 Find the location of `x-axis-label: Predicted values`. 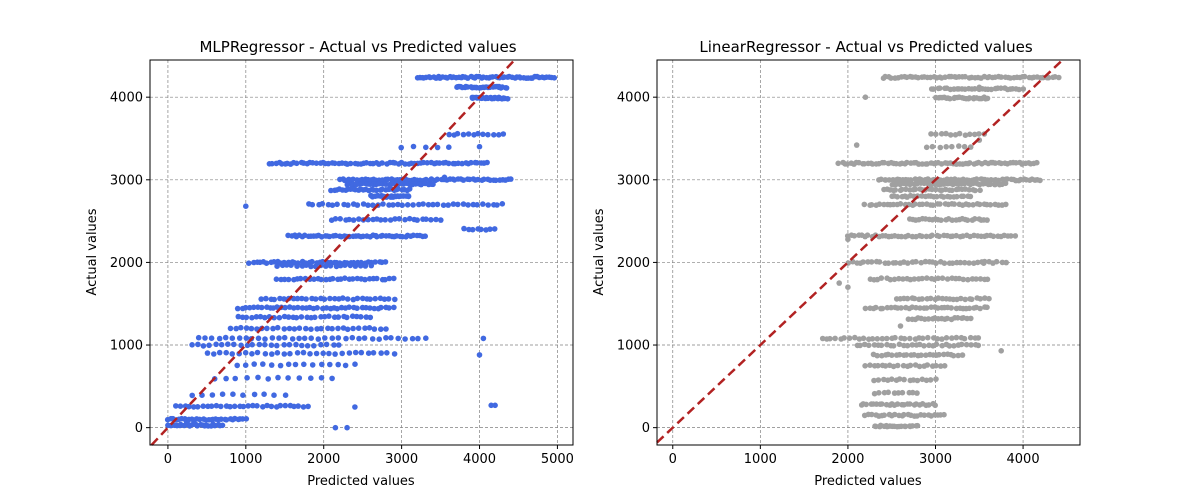

x-axis-label: Predicted values is located at coordinates (868, 481).